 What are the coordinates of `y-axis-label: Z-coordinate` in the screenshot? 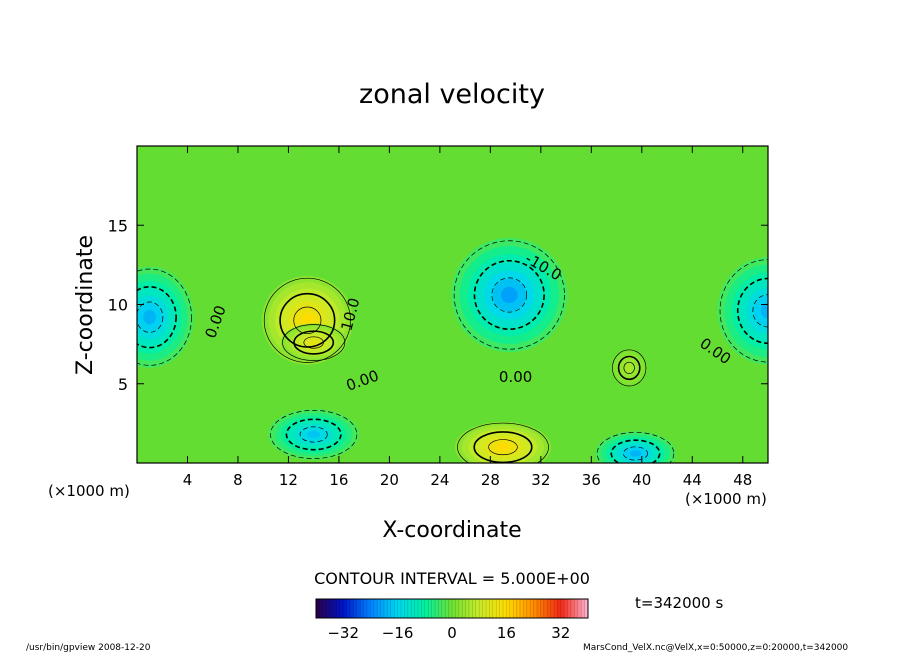 It's located at (85, 305).